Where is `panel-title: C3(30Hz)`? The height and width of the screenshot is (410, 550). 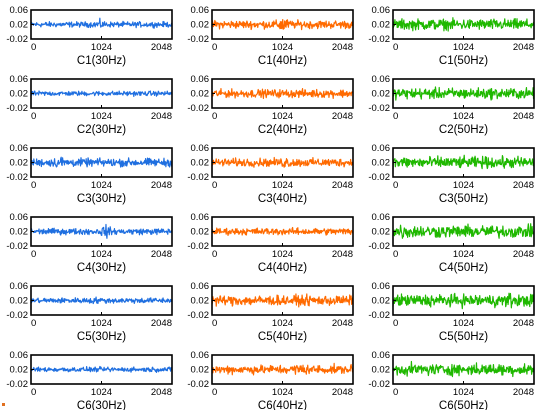 panel-title: C3(30Hz) is located at coordinates (101, 199).